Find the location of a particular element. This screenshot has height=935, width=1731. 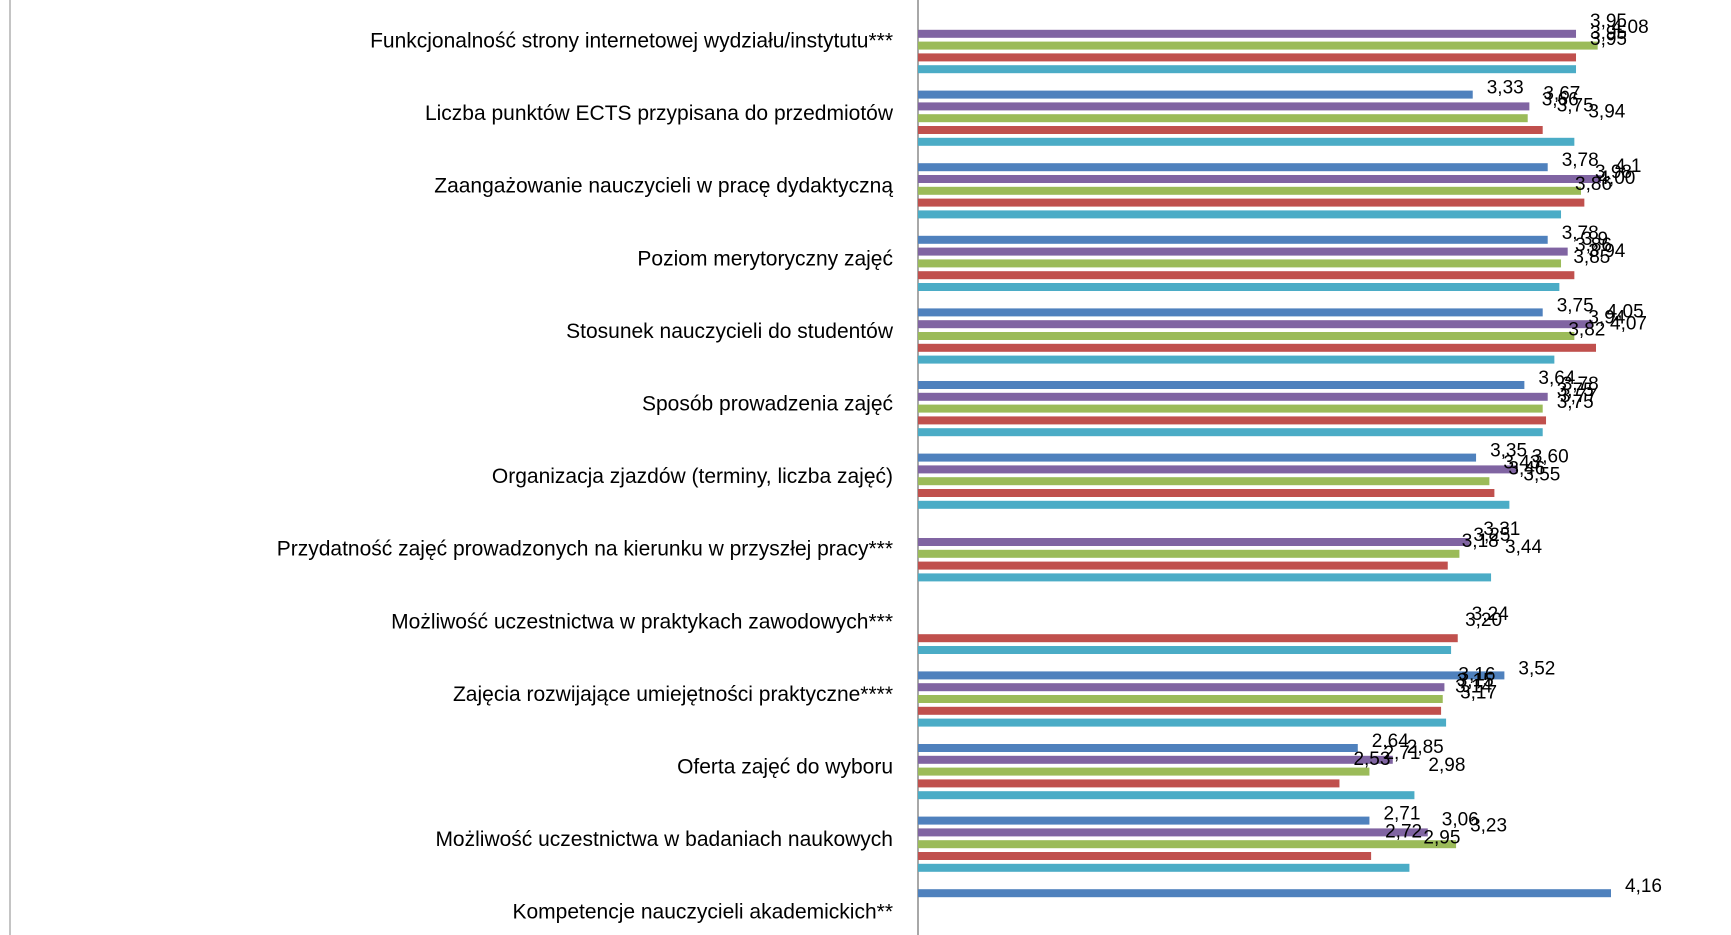

bar-value-label: 4,08 is located at coordinates (1630, 27).